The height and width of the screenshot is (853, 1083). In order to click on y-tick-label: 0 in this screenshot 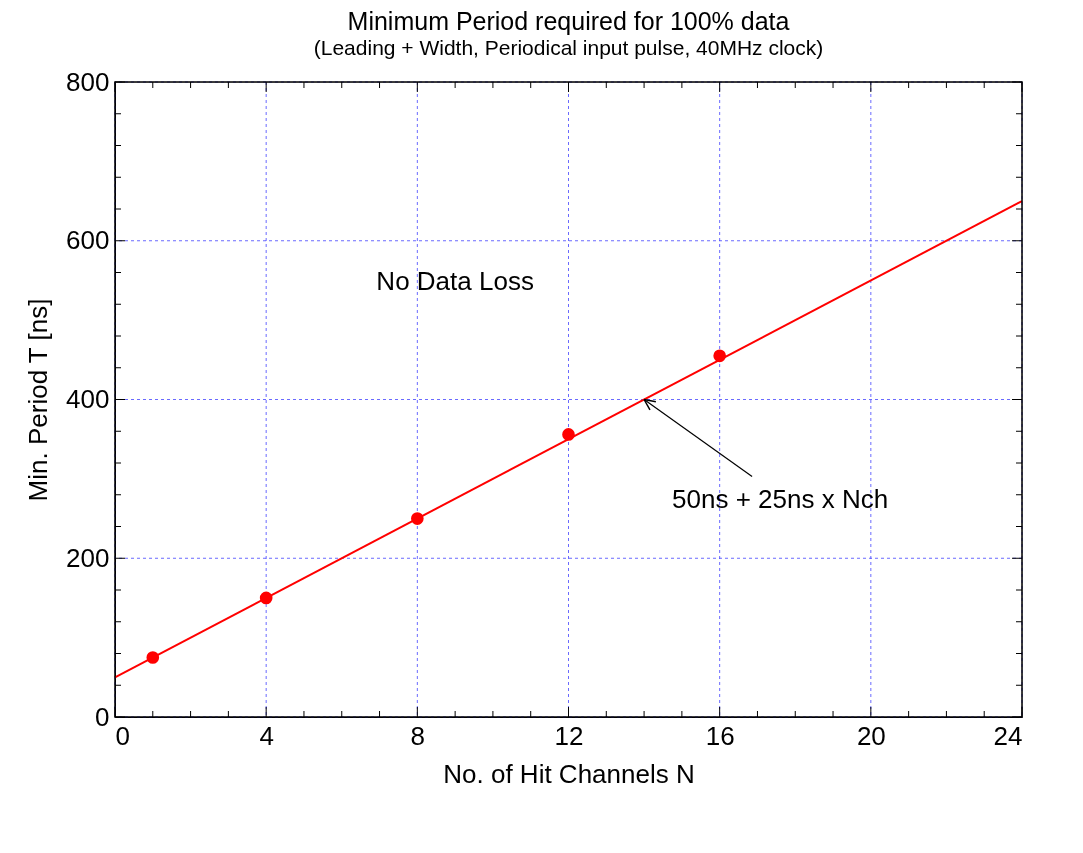, I will do `click(102, 716)`.